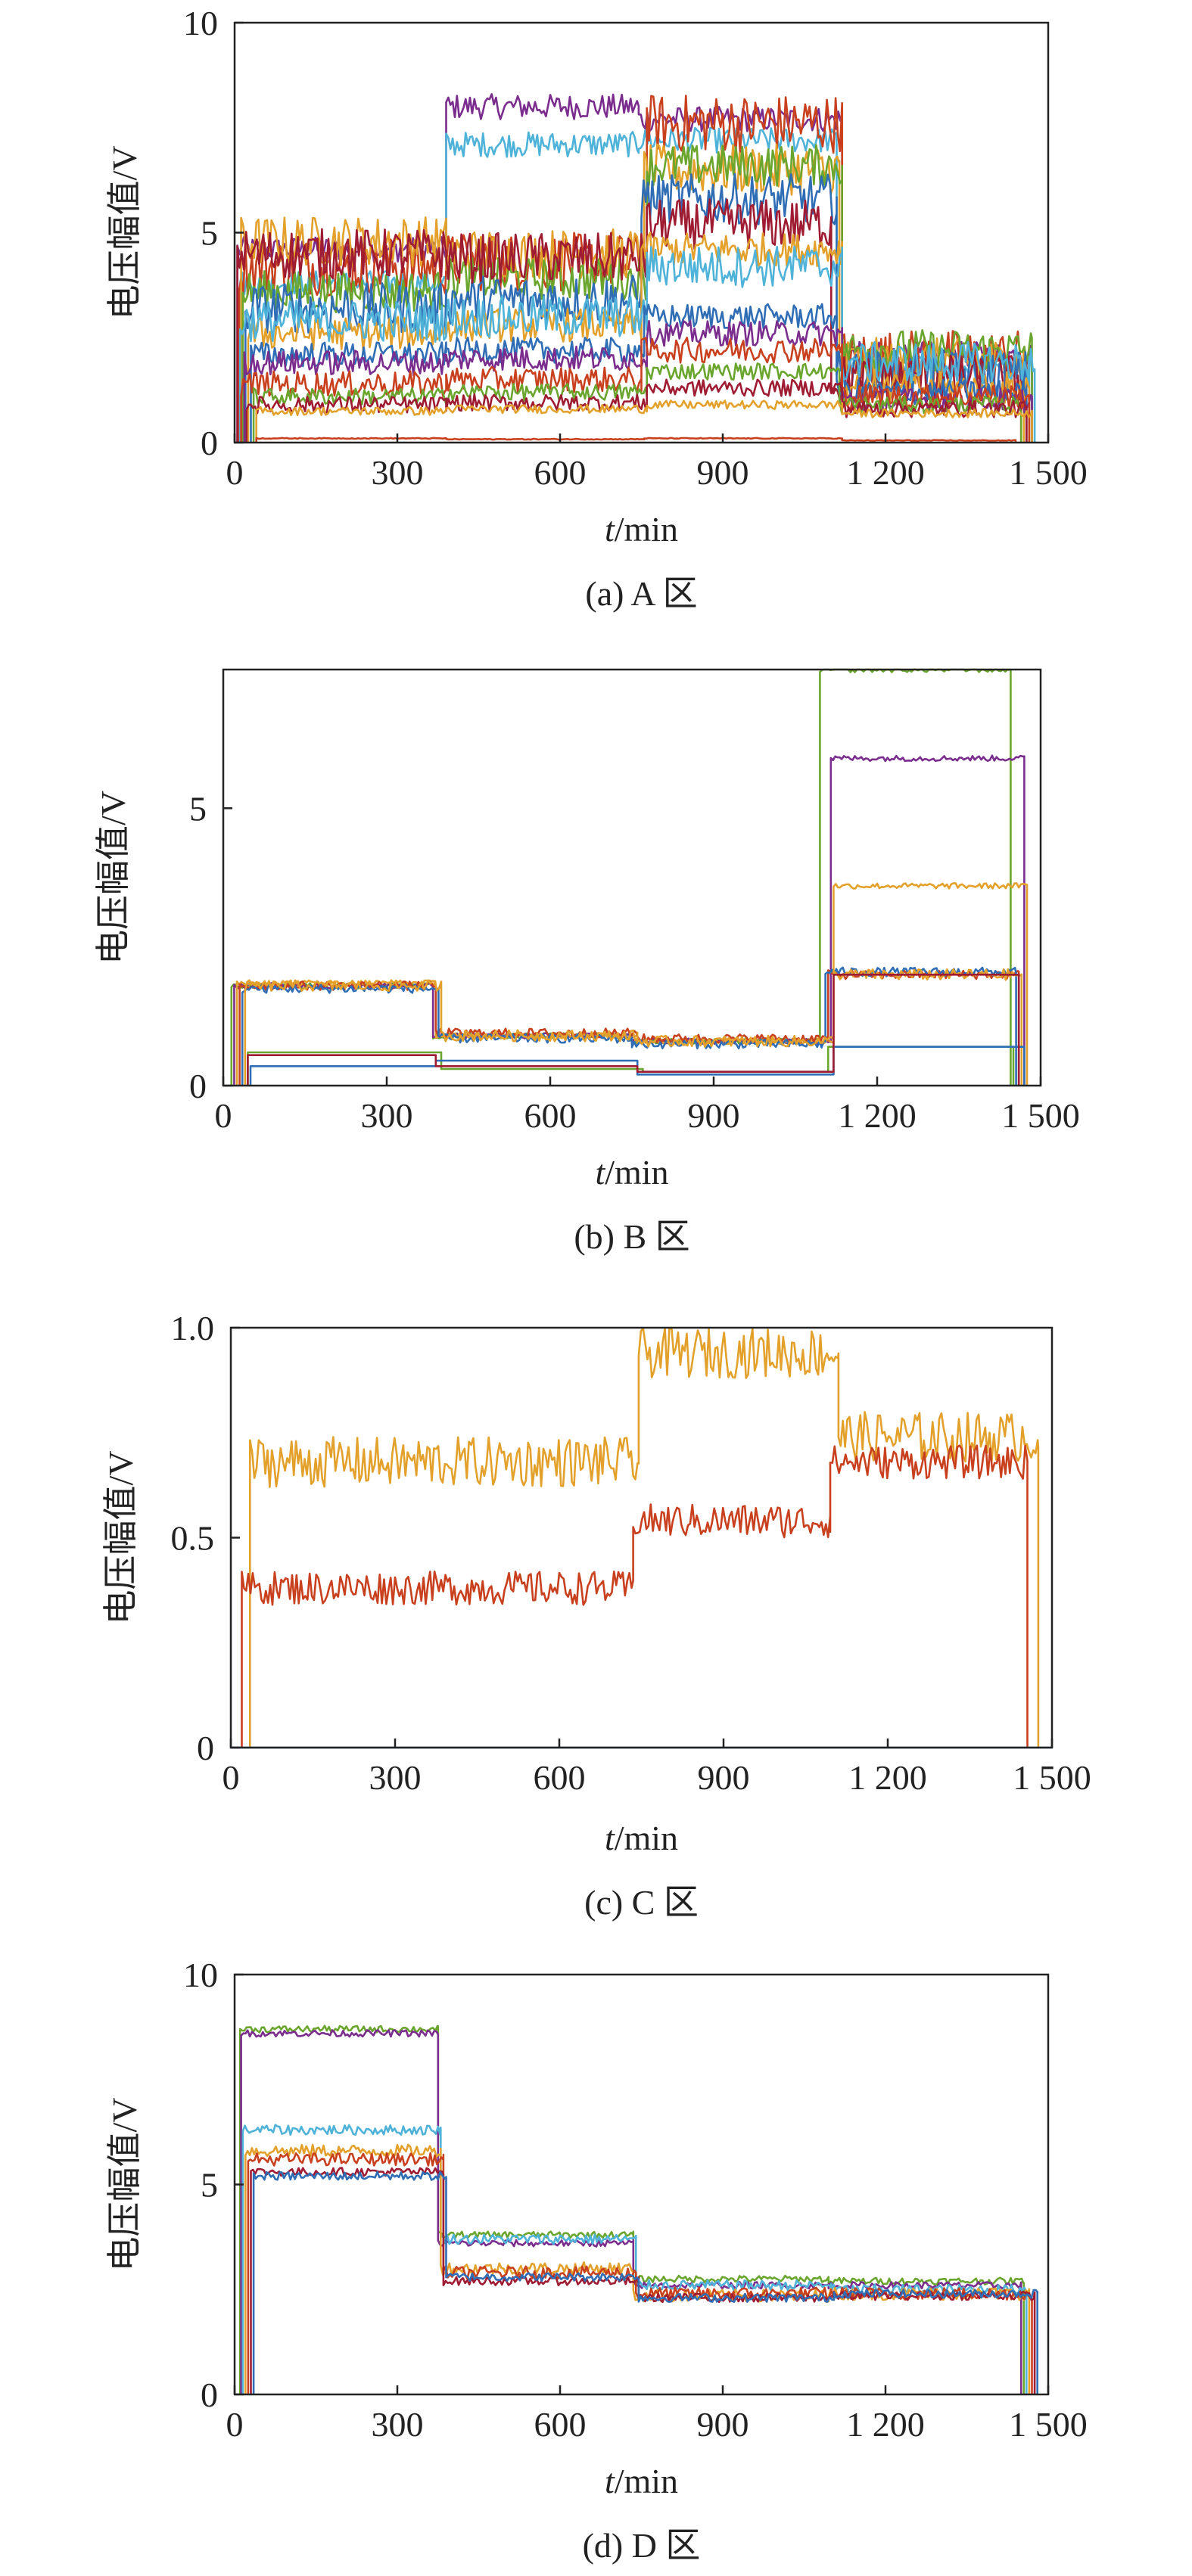 This screenshot has height=2576, width=1192. What do you see at coordinates (642, 2545) in the screenshot?
I see `panel-caption: (d) D 区` at bounding box center [642, 2545].